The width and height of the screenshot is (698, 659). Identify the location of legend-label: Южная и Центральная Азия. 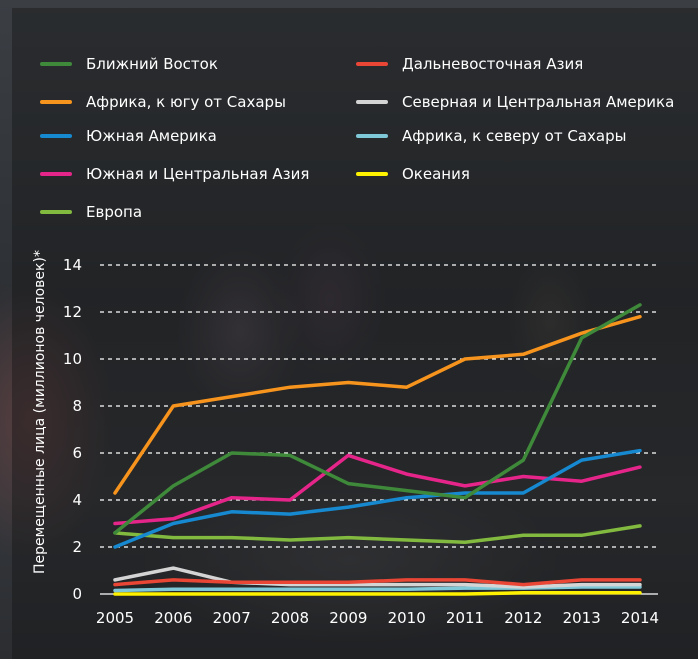
(198, 174).